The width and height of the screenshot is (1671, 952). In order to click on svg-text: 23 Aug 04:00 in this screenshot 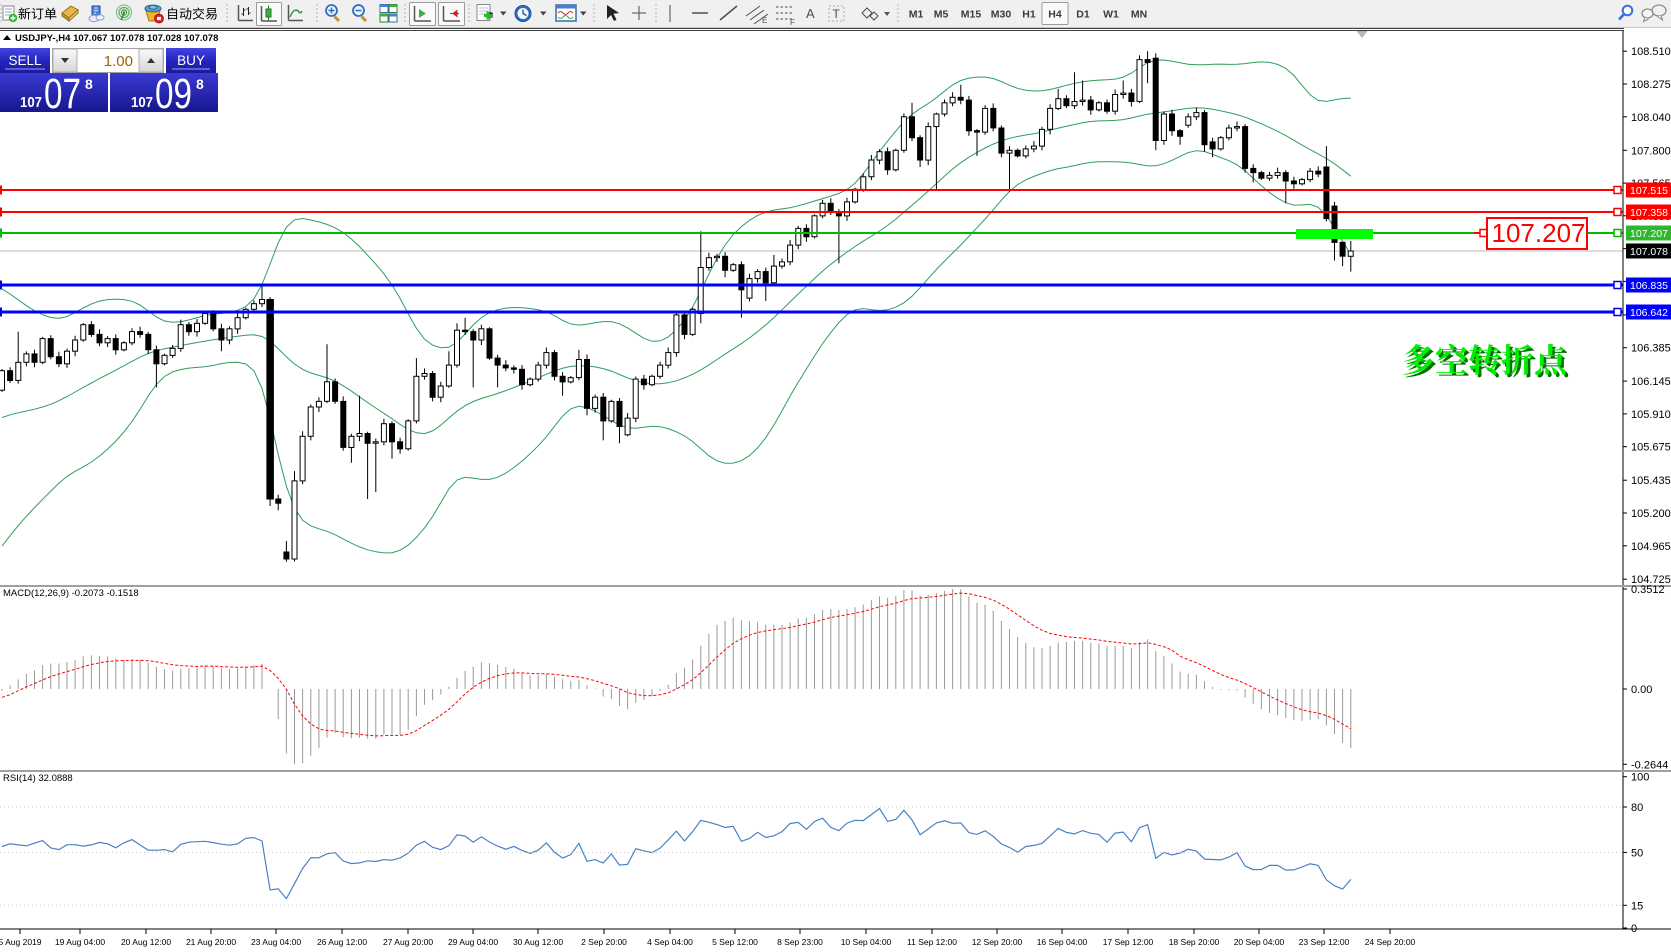, I will do `click(276, 942)`.